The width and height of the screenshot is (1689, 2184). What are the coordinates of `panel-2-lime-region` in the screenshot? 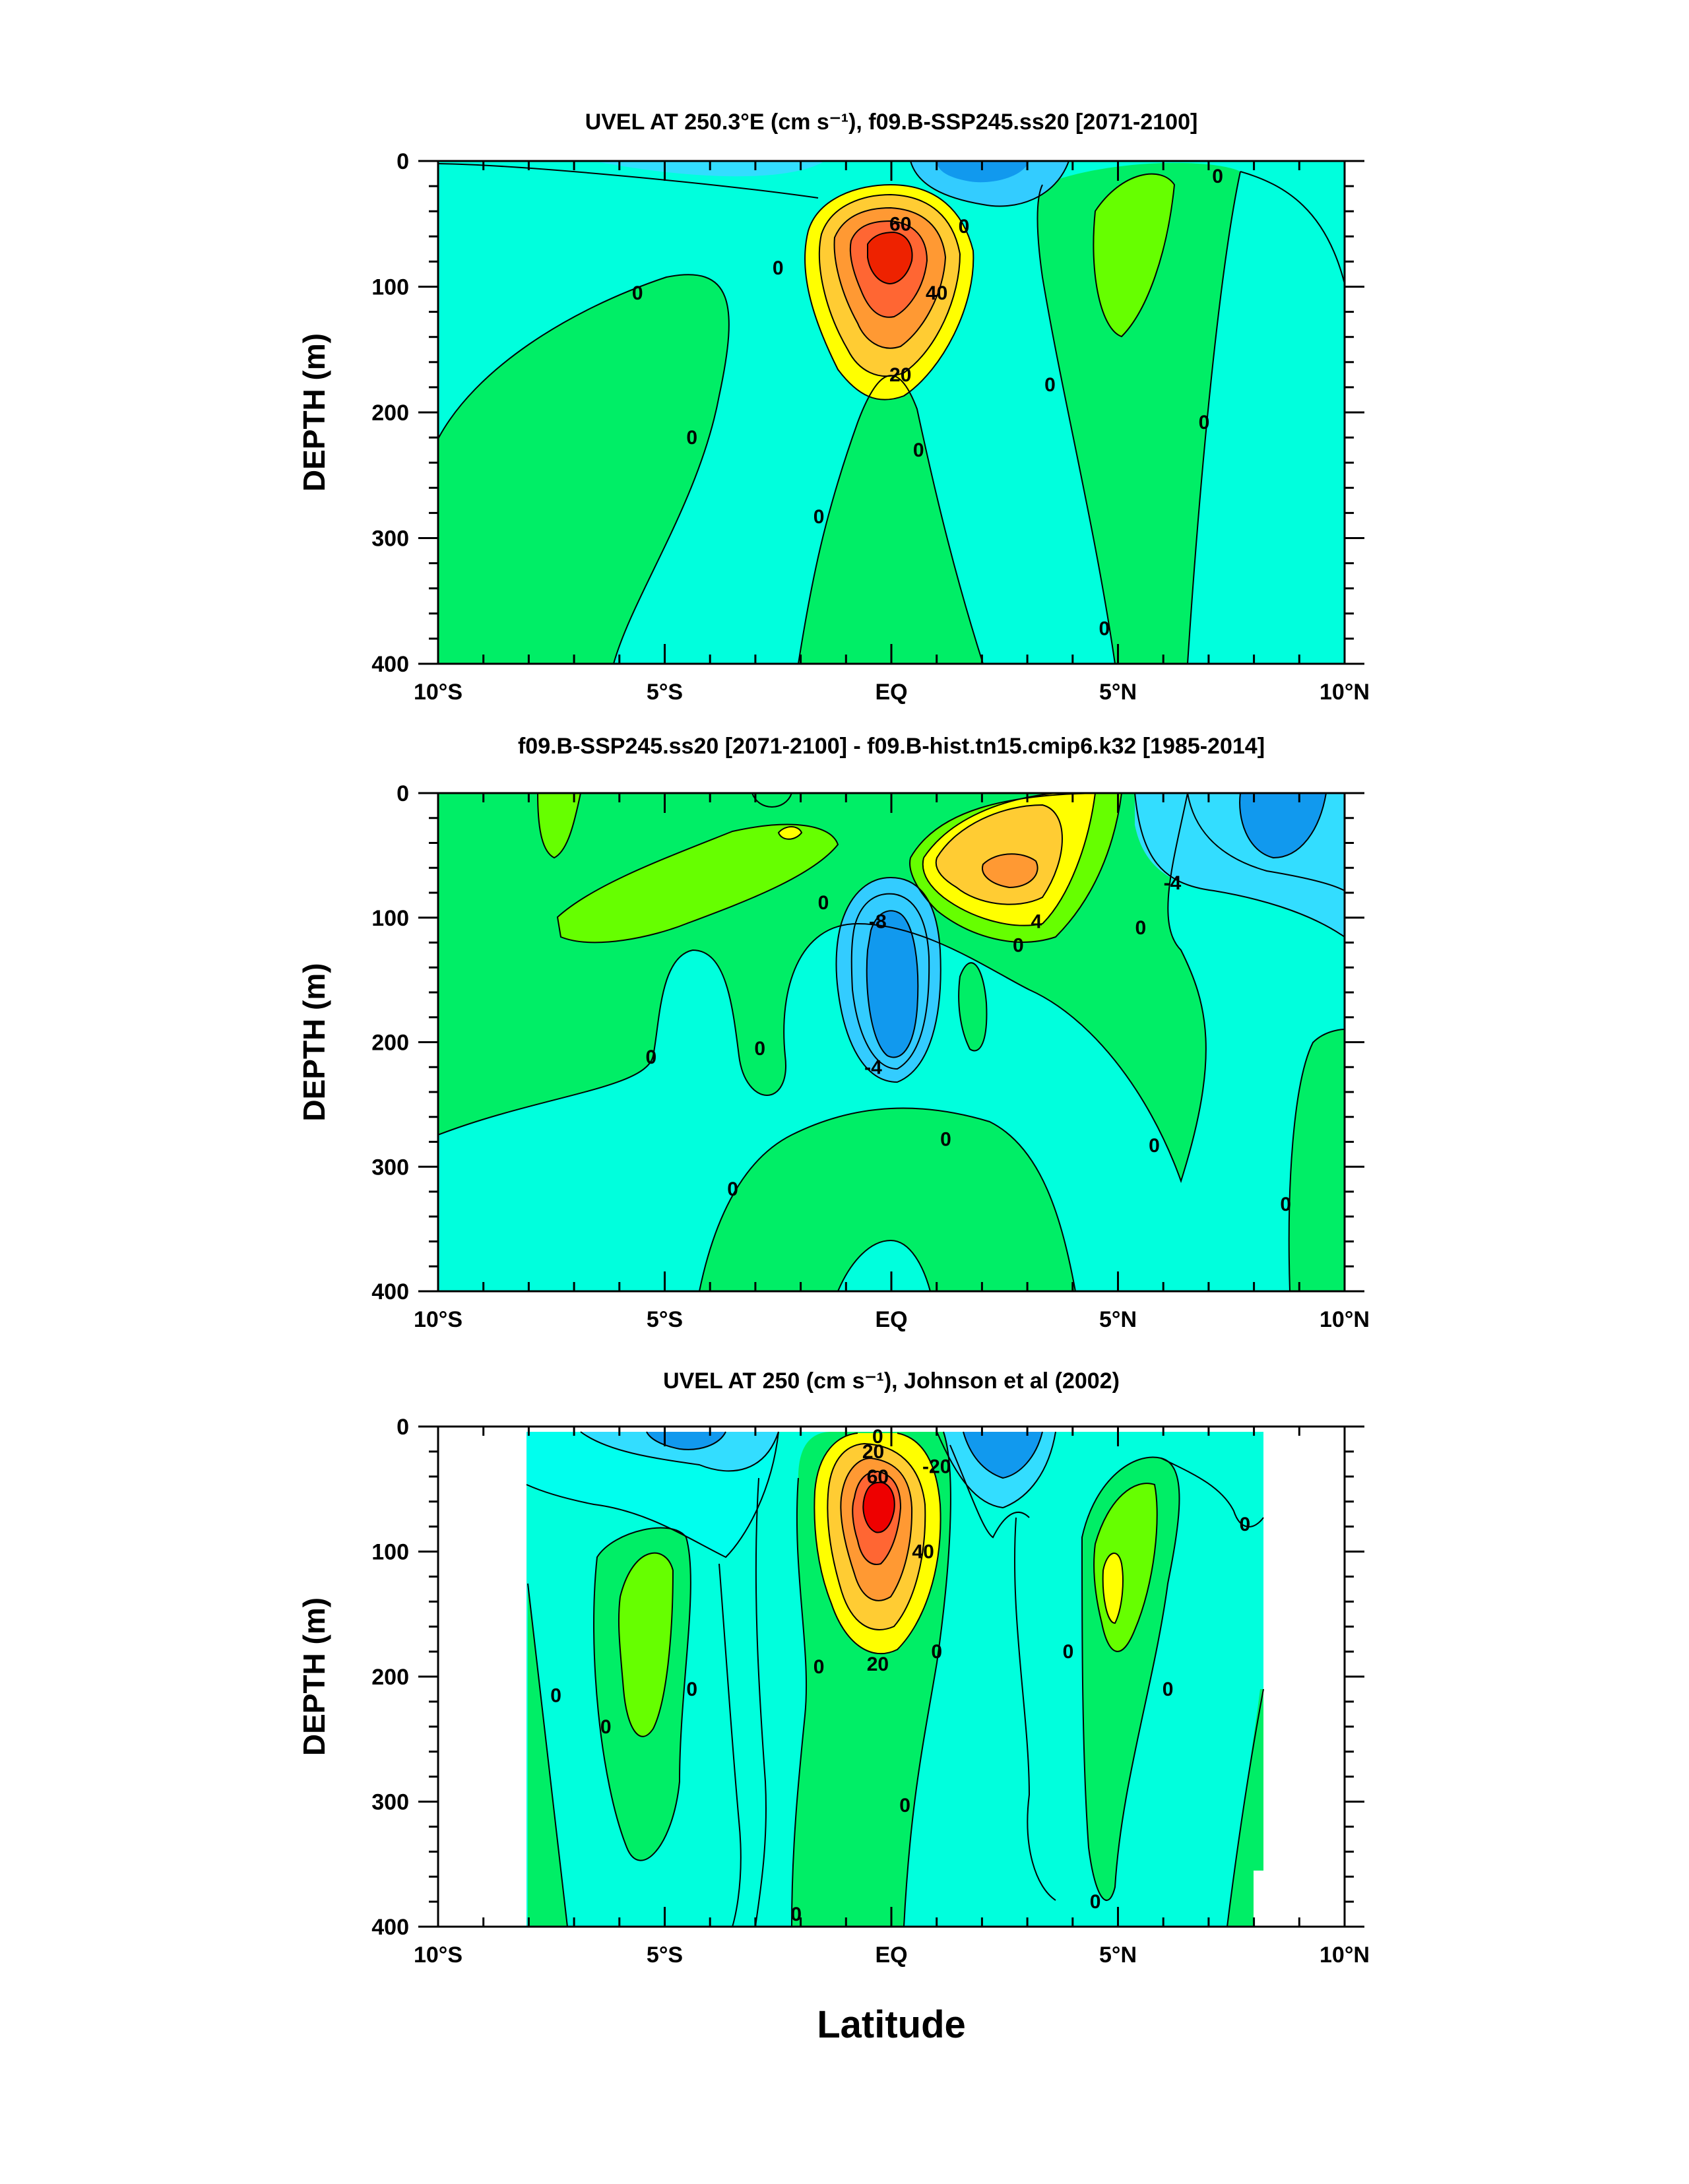 It's located at (698, 883).